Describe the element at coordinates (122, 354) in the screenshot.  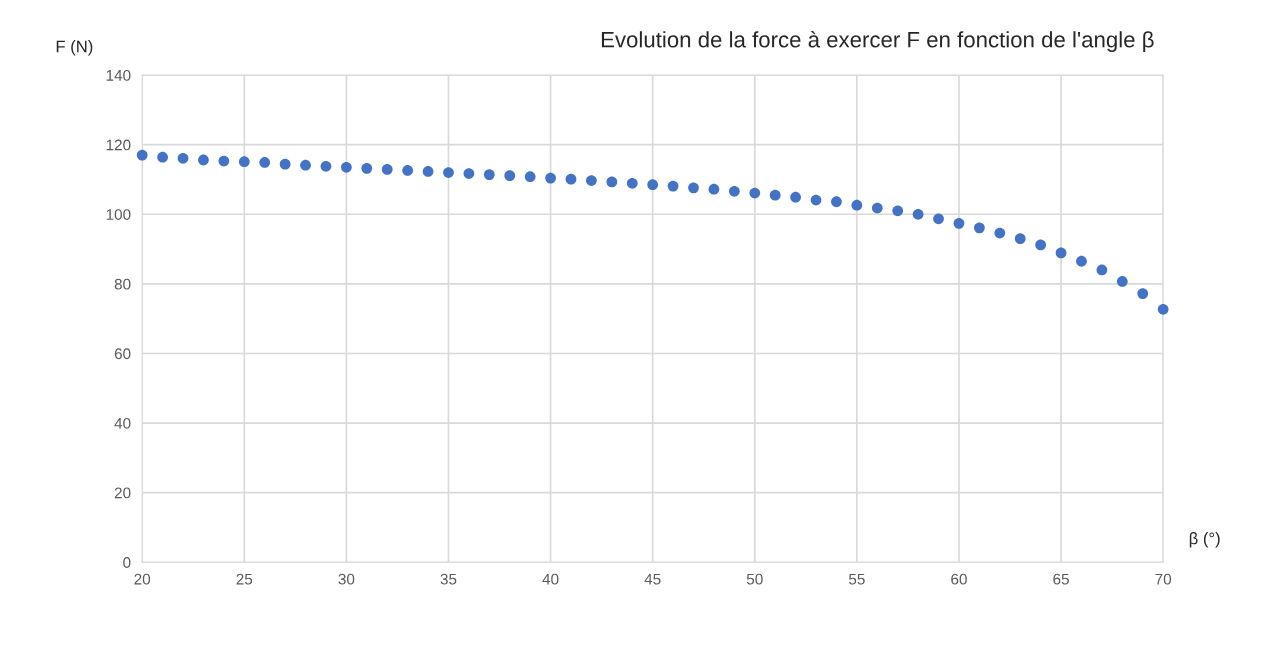
I see `y-tick-label: 60` at that location.